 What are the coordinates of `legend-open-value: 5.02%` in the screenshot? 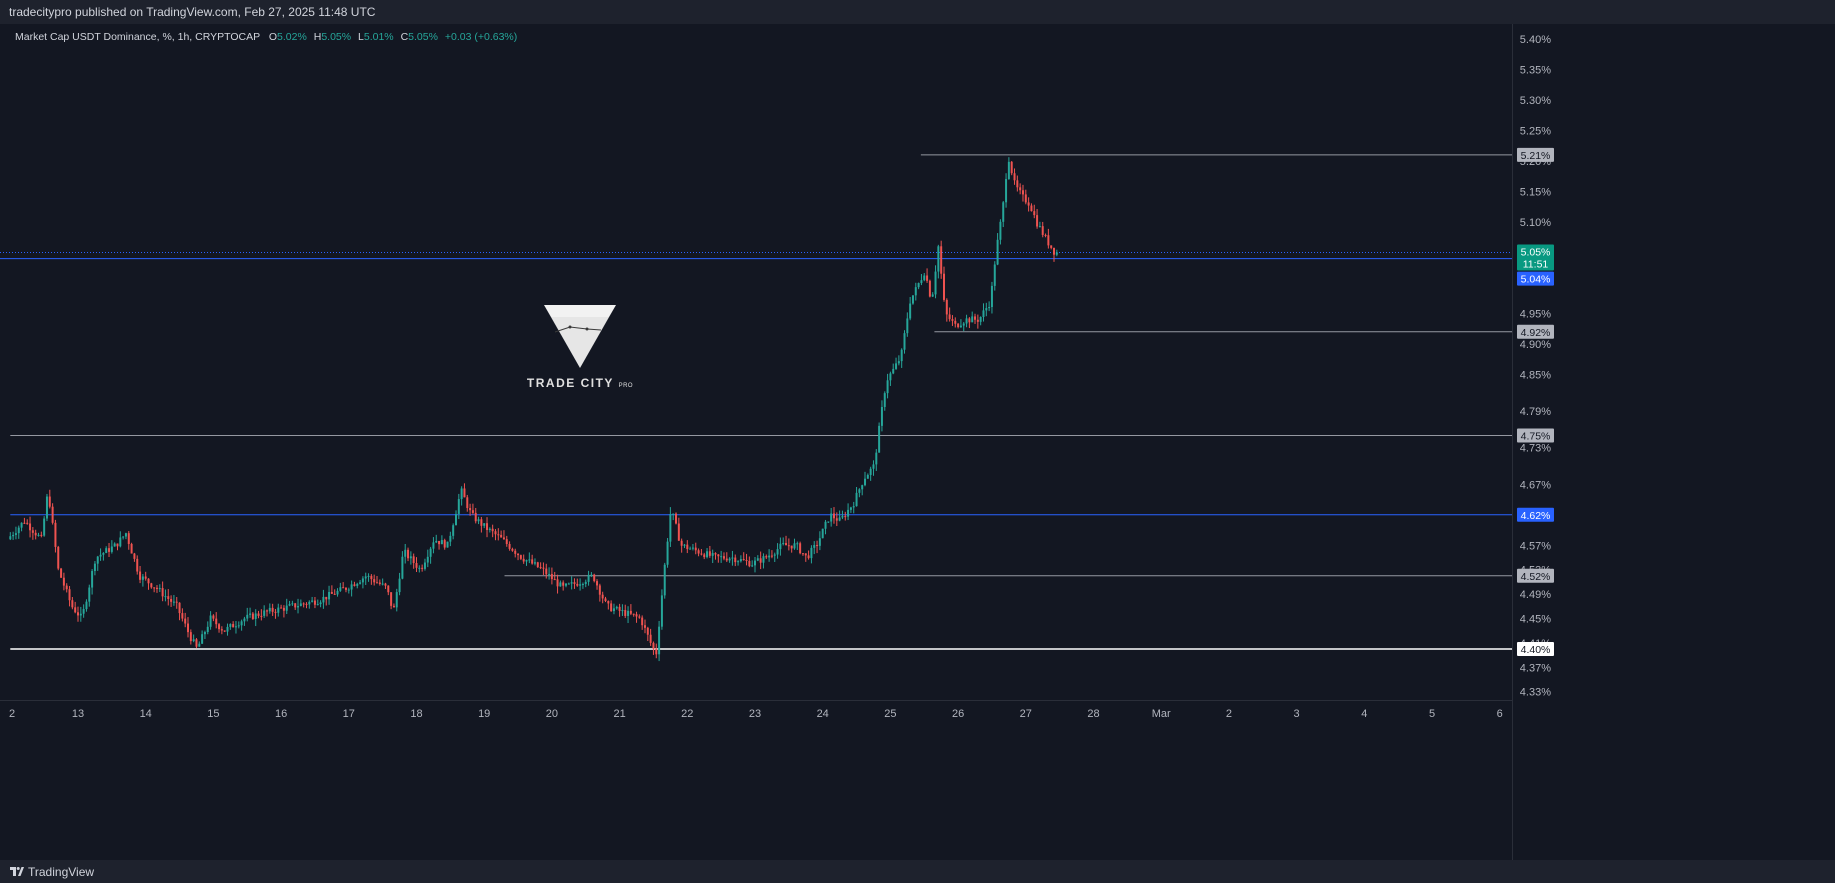 It's located at (292, 37).